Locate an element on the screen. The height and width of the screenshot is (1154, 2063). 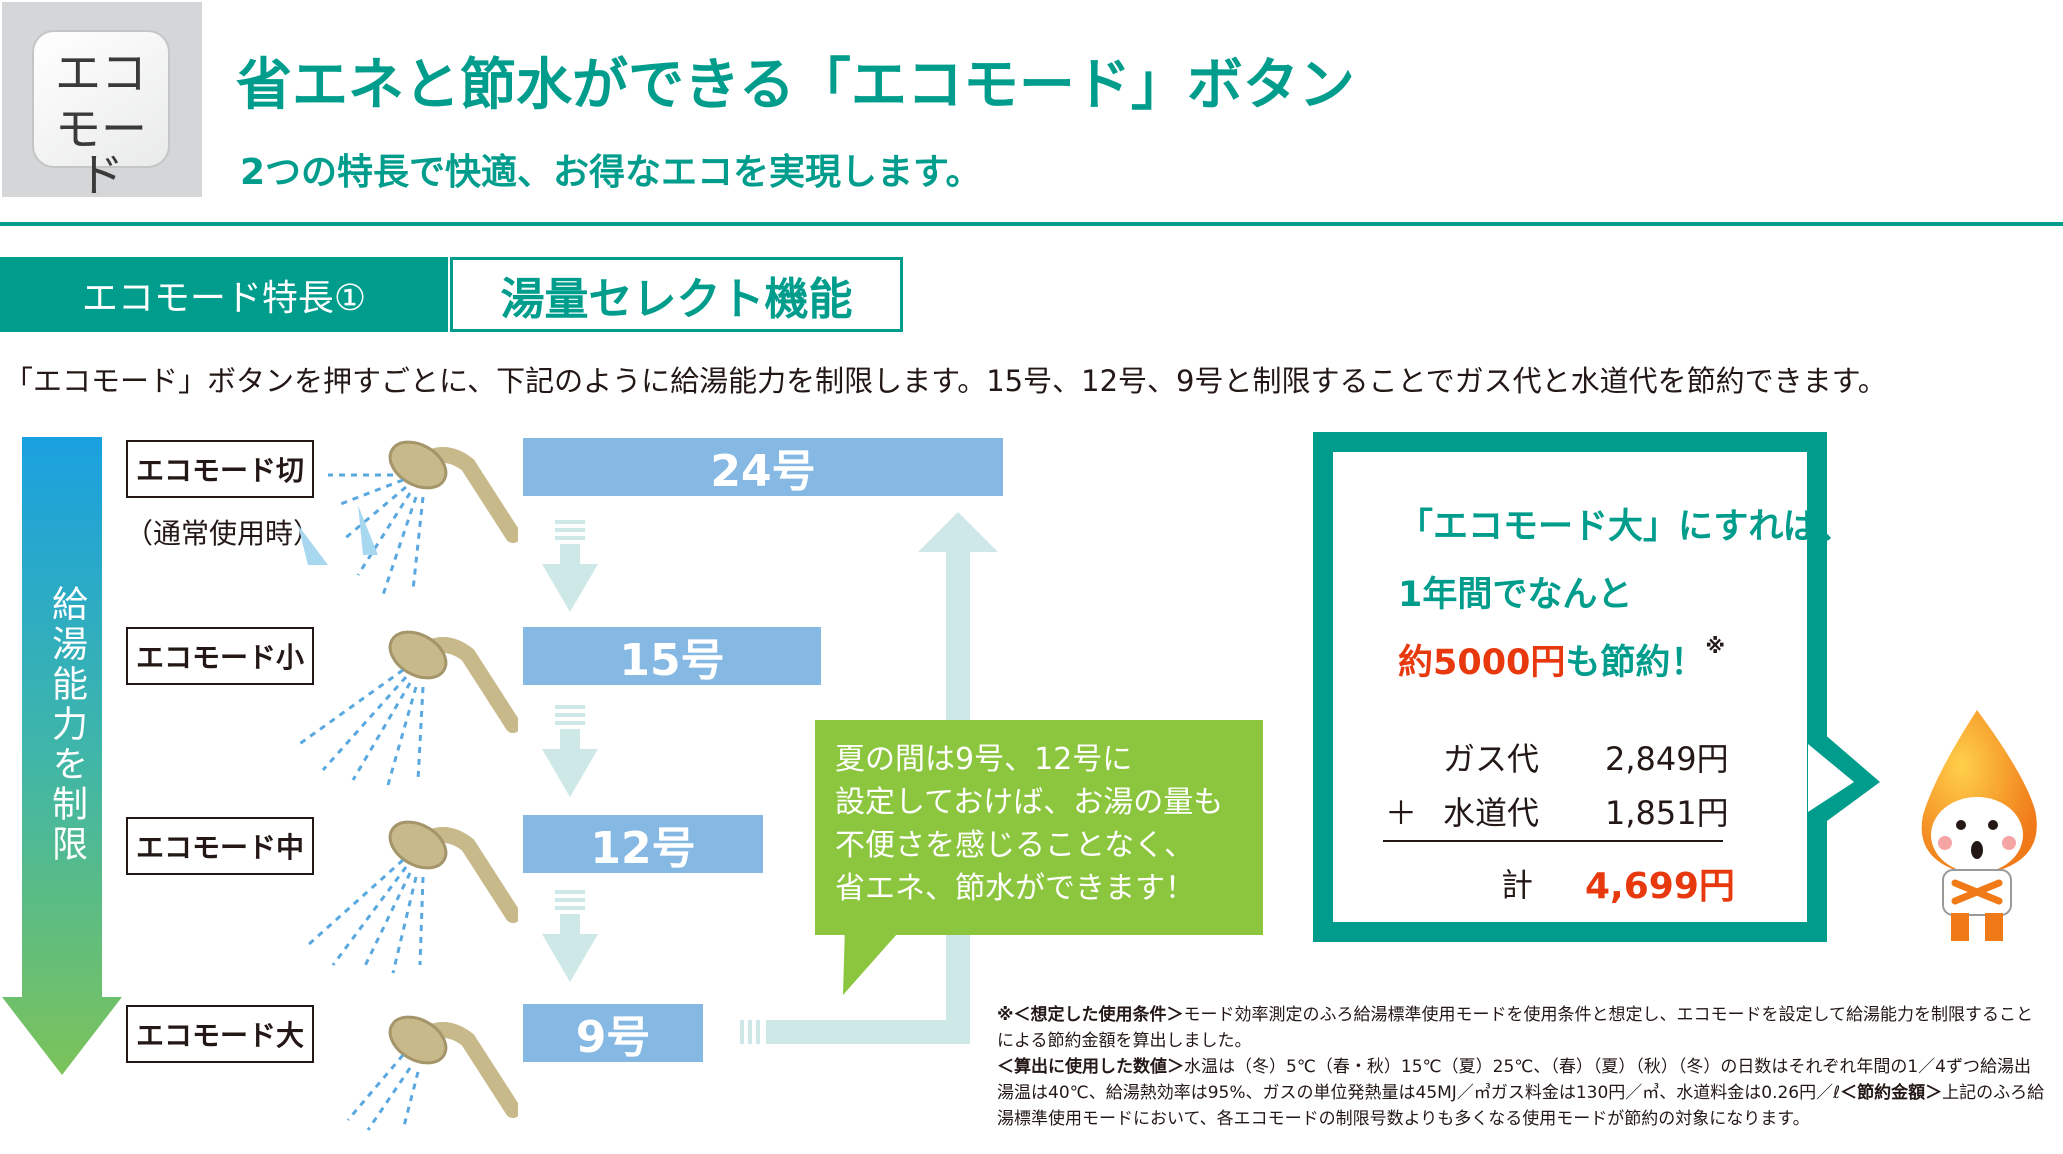
arrow-label: 給湯能力を制限 is located at coordinates (66, 725).